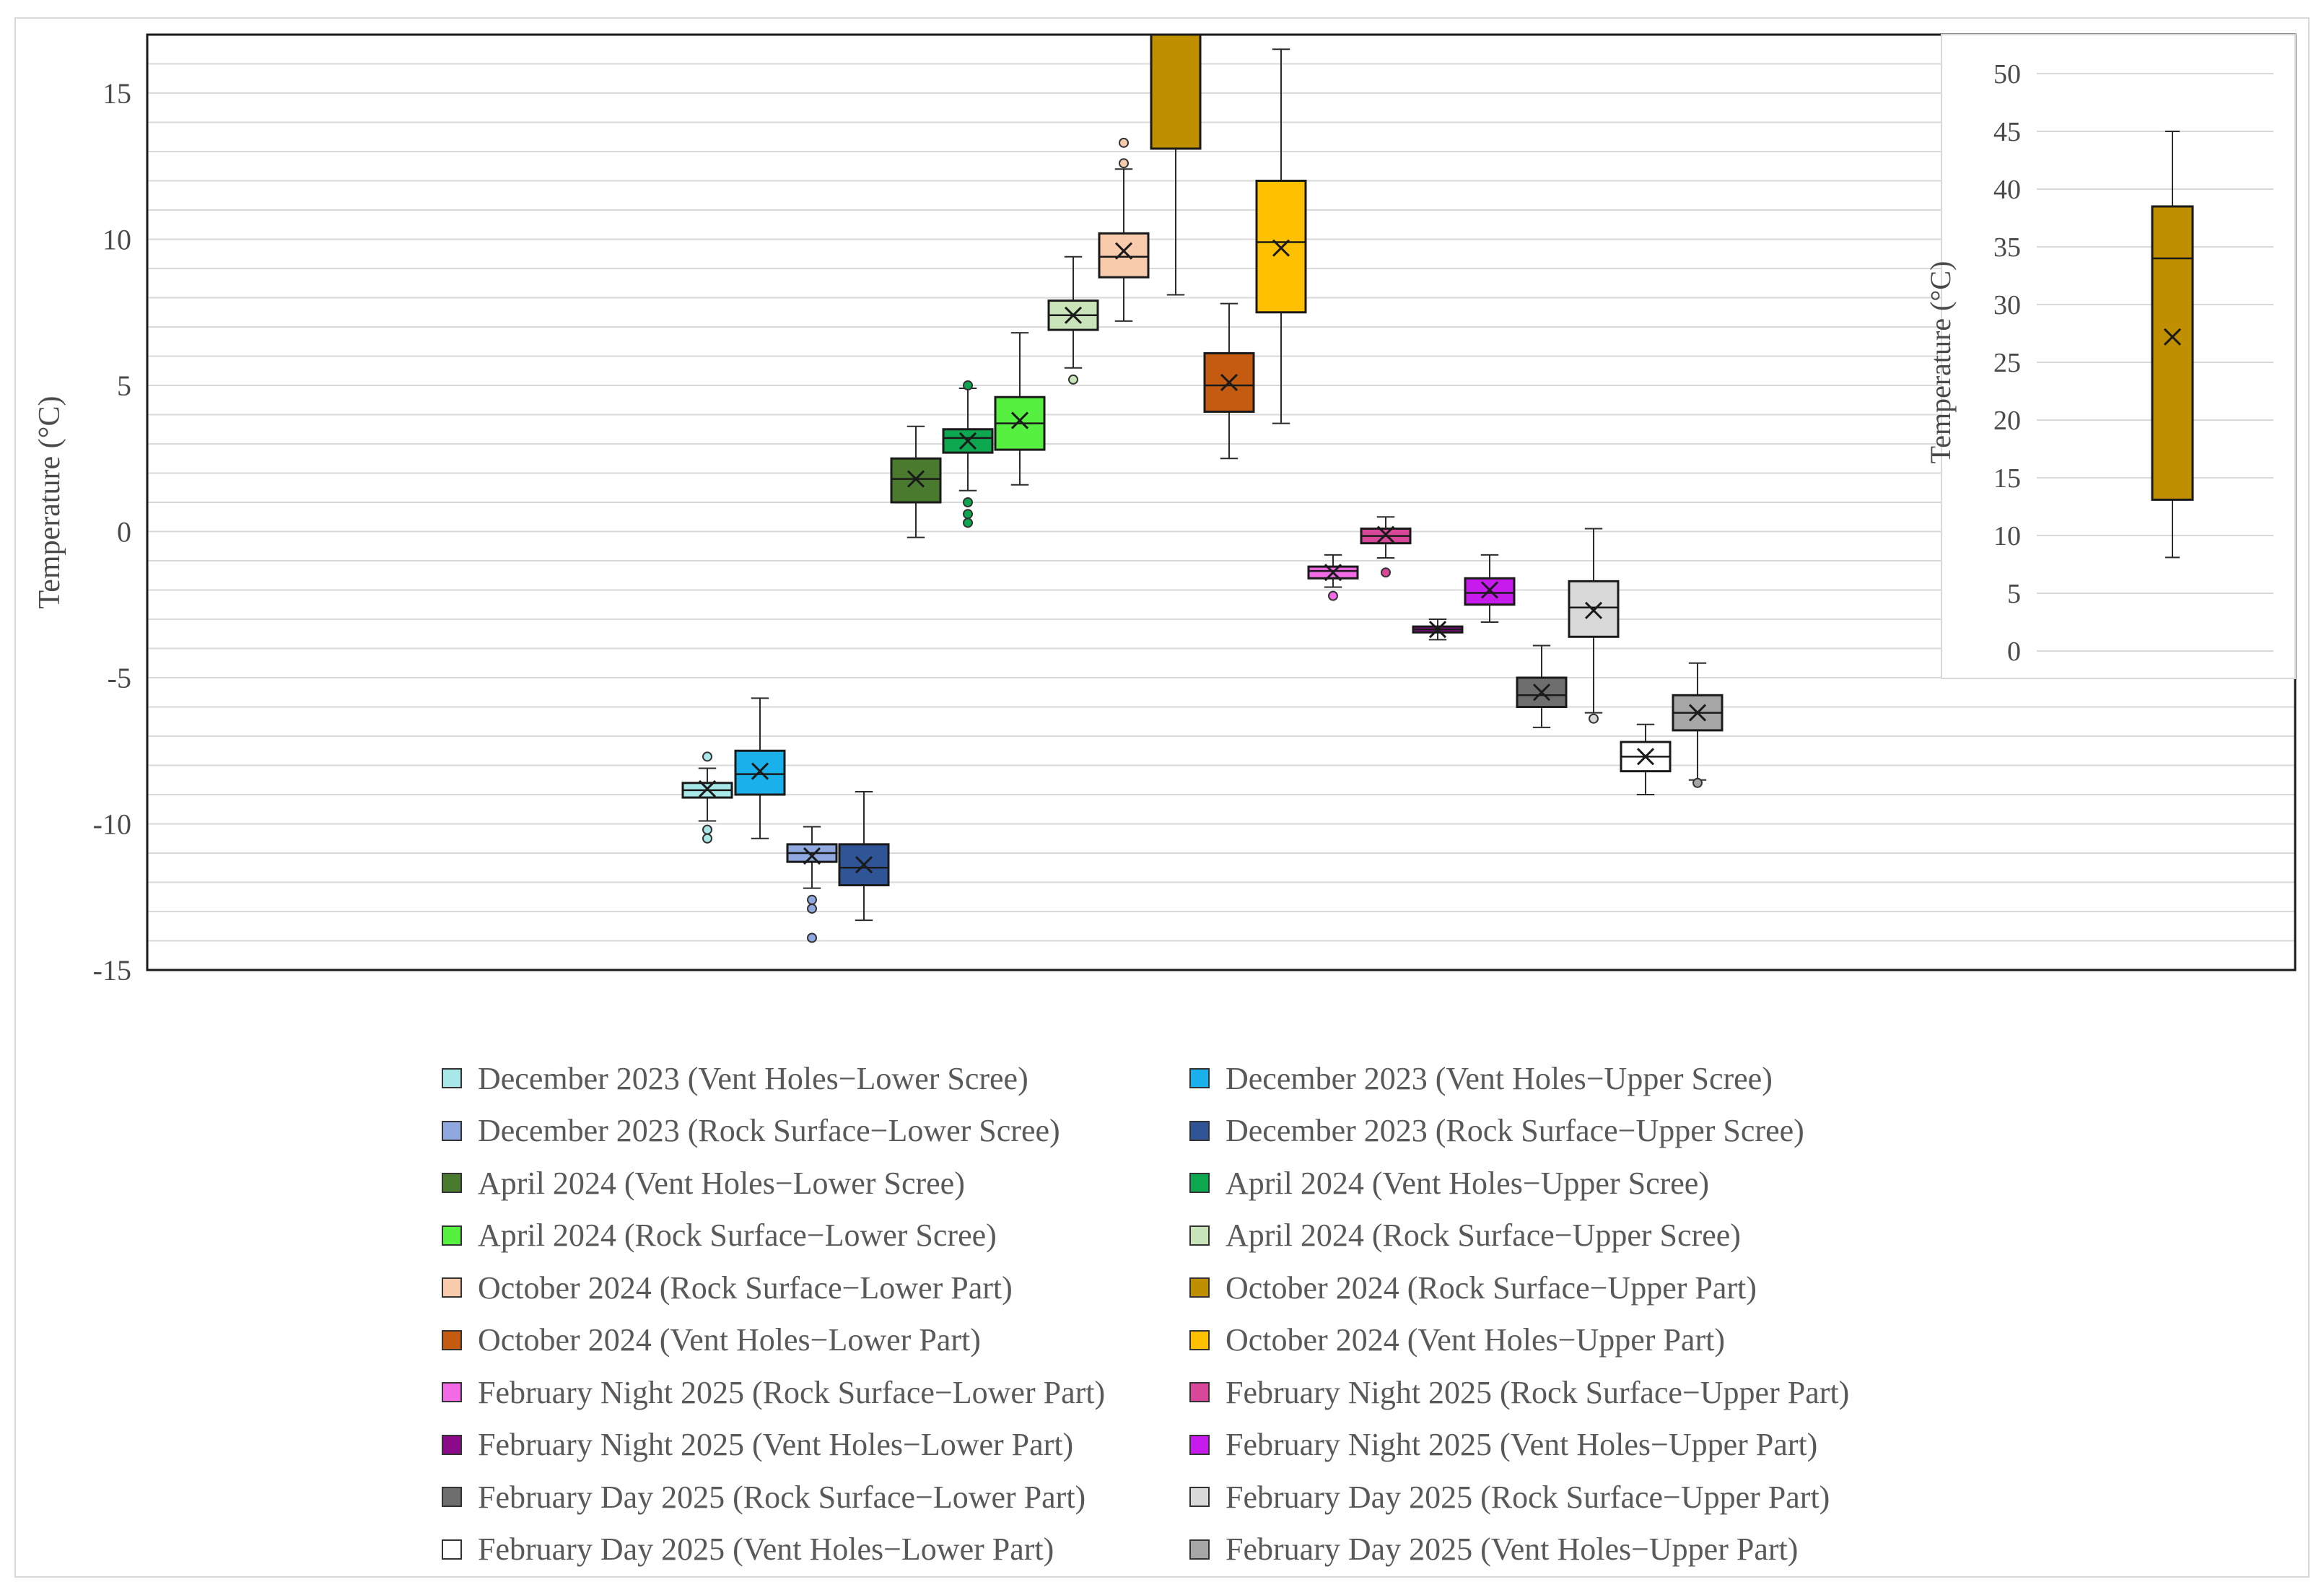 The image size is (2324, 1595). What do you see at coordinates (49, 502) in the screenshot?
I see `y-axis-title: Temperature (°C)` at bounding box center [49, 502].